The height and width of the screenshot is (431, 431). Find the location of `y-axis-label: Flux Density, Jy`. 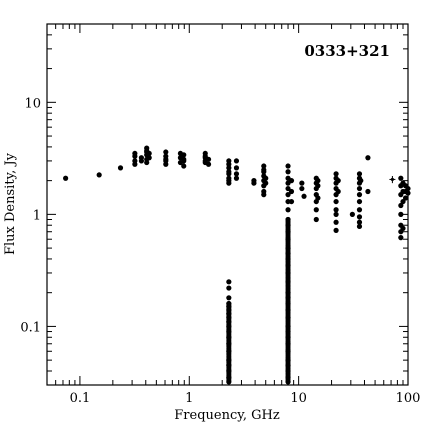

y-axis-label: Flux Density, Jy is located at coordinates (10, 203).